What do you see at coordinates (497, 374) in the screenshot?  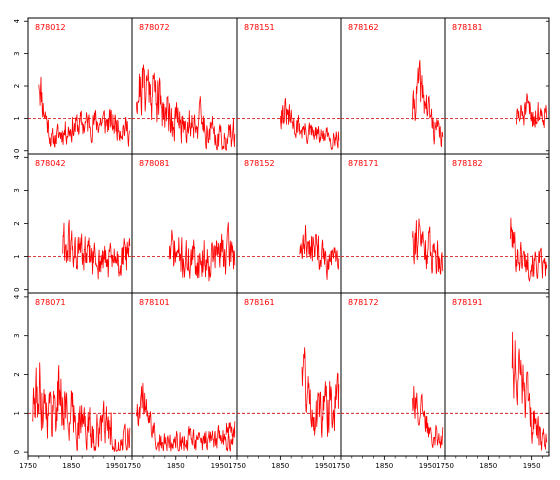 I see `panel-878191: 878191` at bounding box center [497, 374].